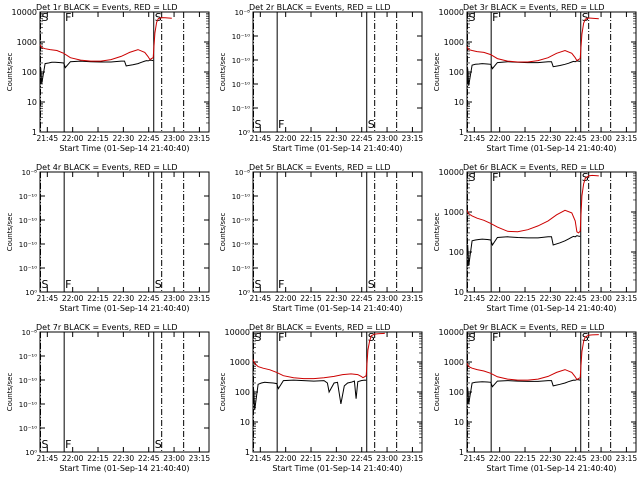 The height and width of the screenshot is (480, 640). What do you see at coordinates (107, 327) in the screenshot?
I see `panel-title: Det 7r BLACK = Events, RED = LLD` at bounding box center [107, 327].